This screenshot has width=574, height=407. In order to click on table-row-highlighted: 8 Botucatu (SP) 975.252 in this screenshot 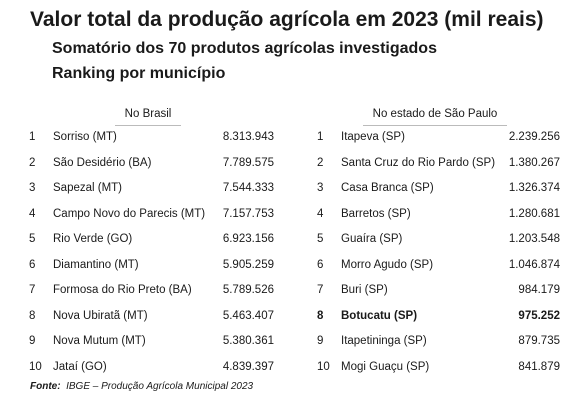, I will do `click(435, 317)`.